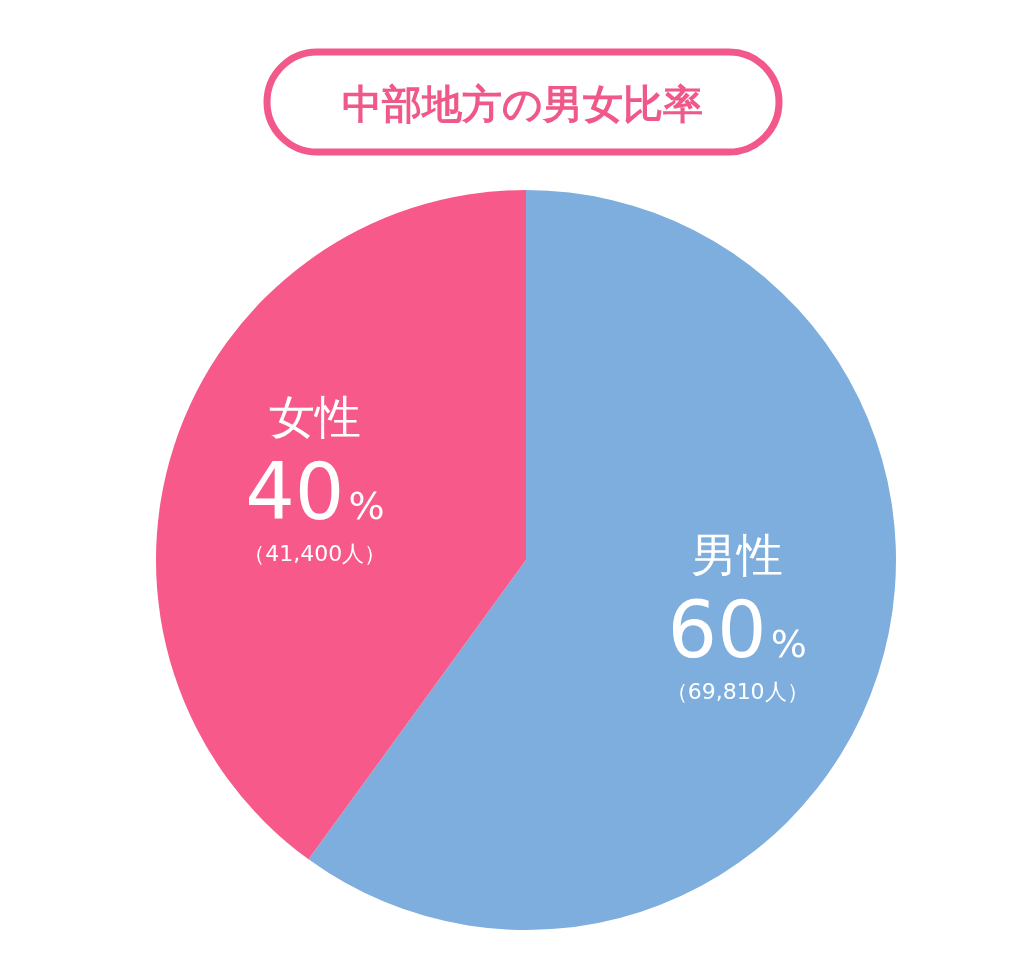 This screenshot has height=954, width=1024. Describe the element at coordinates (315, 492) in the screenshot. I see `data-label: 40%` at that location.